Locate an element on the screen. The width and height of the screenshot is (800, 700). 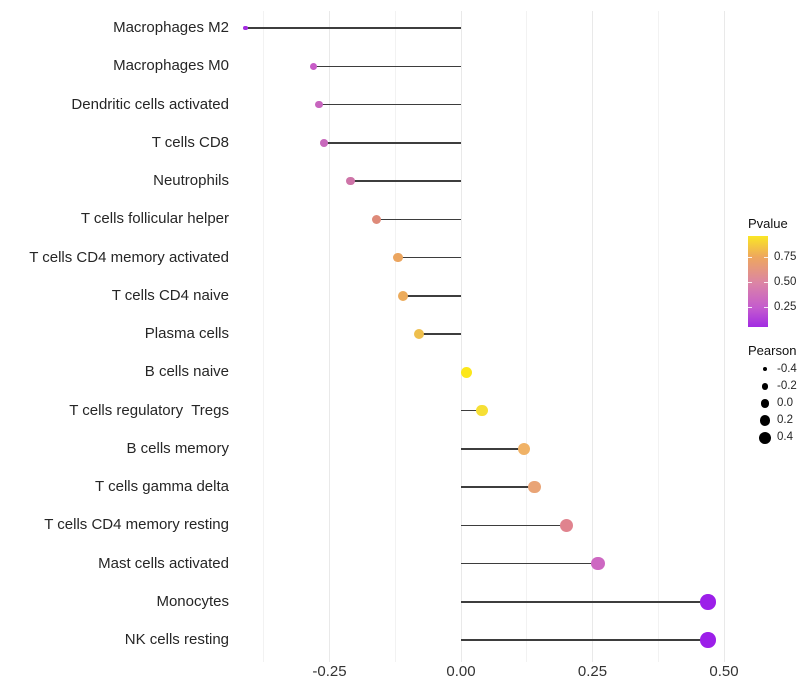
y-axis-label: Macrophages M2 is located at coordinates (171, 27).